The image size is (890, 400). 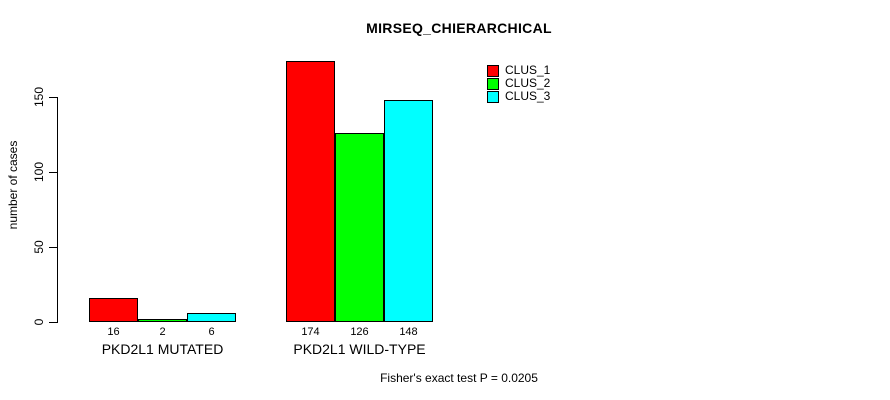 What do you see at coordinates (211, 332) in the screenshot?
I see `bar-value-label: 6` at bounding box center [211, 332].